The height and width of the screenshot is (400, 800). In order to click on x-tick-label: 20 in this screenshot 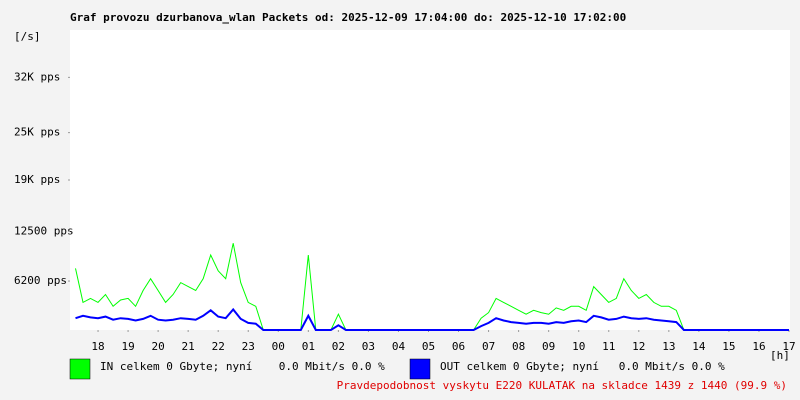, I will do `click(157, 346)`.